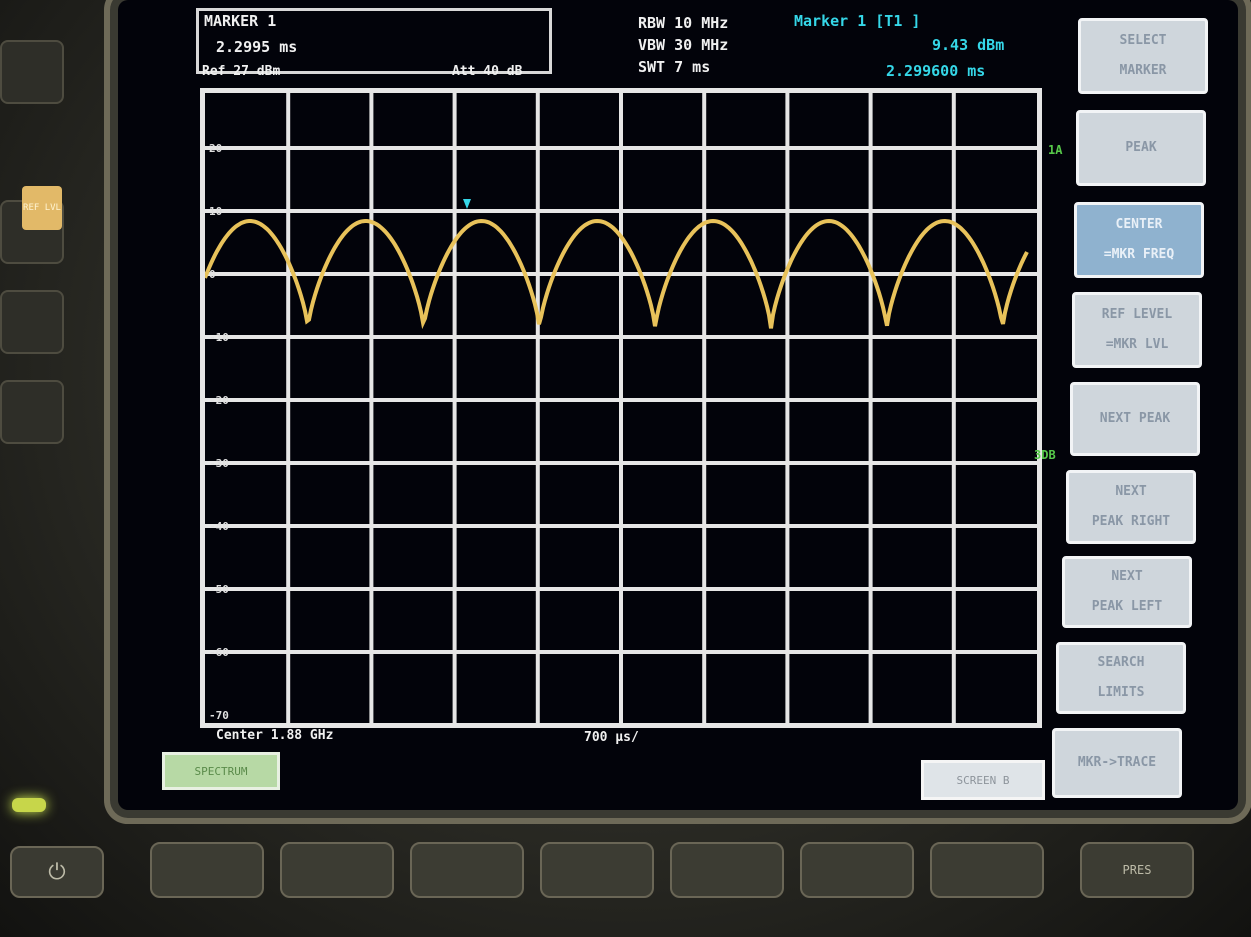 The width and height of the screenshot is (1251, 937). What do you see at coordinates (1137, 314) in the screenshot?
I see `softkey-label: REF LEVEL` at bounding box center [1137, 314].